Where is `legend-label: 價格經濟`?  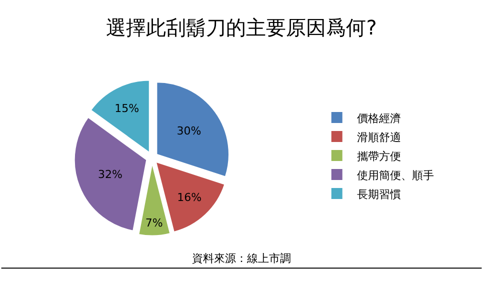
legend-label: 價格經濟 is located at coordinates (378, 118).